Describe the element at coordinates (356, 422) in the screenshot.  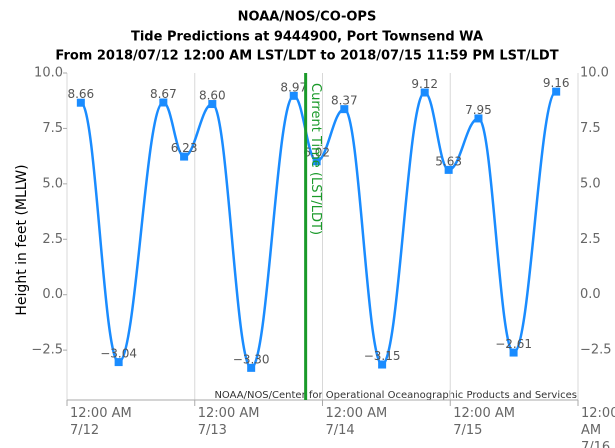
I see `x-tick-label: 12:00 AM 7/14` at that location.